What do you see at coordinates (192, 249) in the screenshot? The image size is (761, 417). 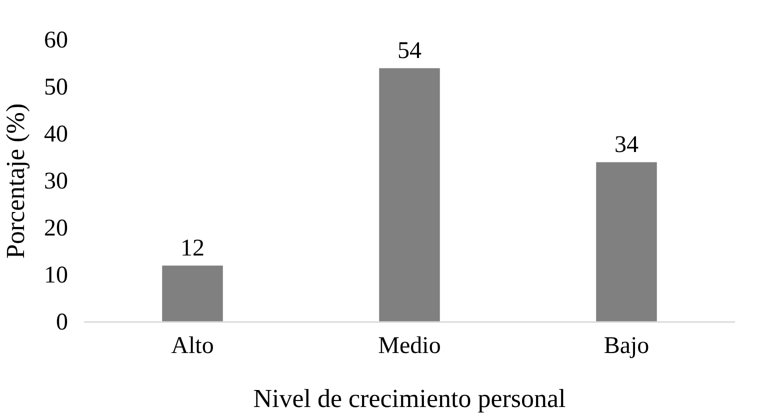 I see `data-label: 12` at bounding box center [192, 249].